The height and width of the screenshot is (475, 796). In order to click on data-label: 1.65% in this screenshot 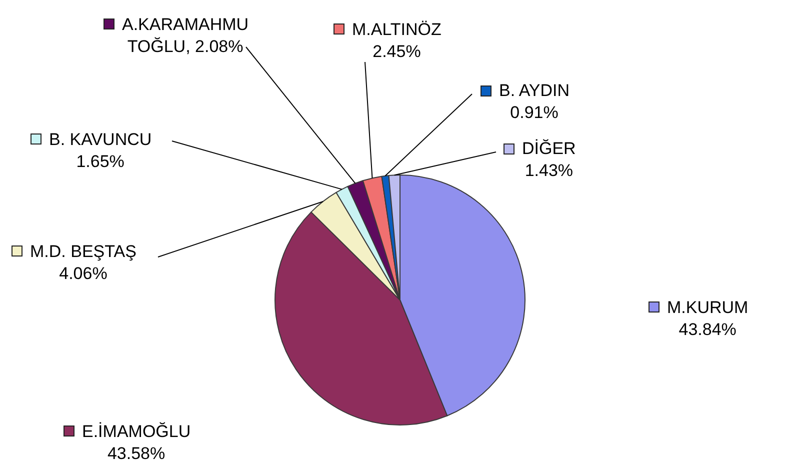, I will do `click(100, 162)`.